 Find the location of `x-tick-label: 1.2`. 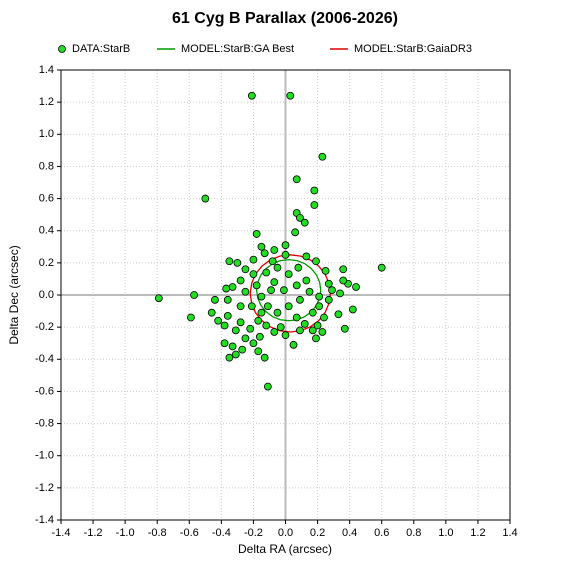

x-tick-label: 1.2 is located at coordinates (477, 533).